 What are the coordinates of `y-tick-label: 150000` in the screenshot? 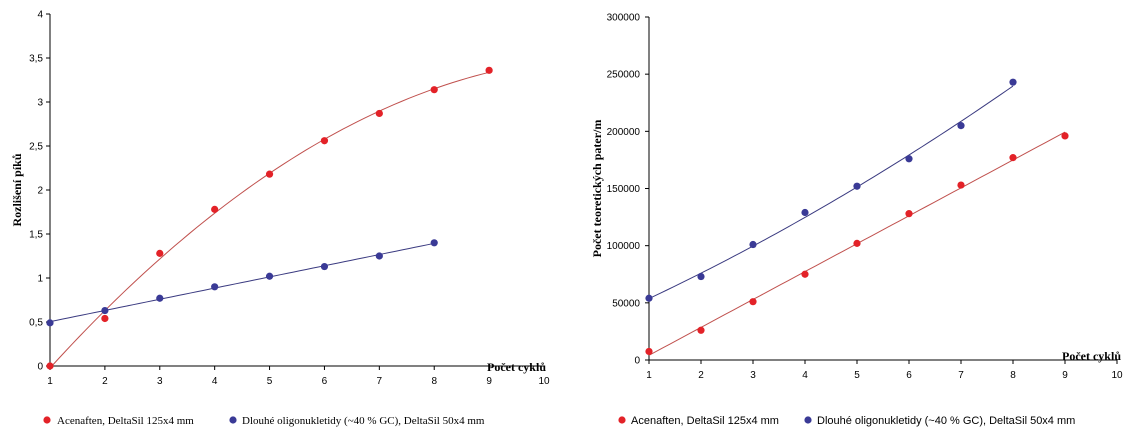 It's located at (624, 189).